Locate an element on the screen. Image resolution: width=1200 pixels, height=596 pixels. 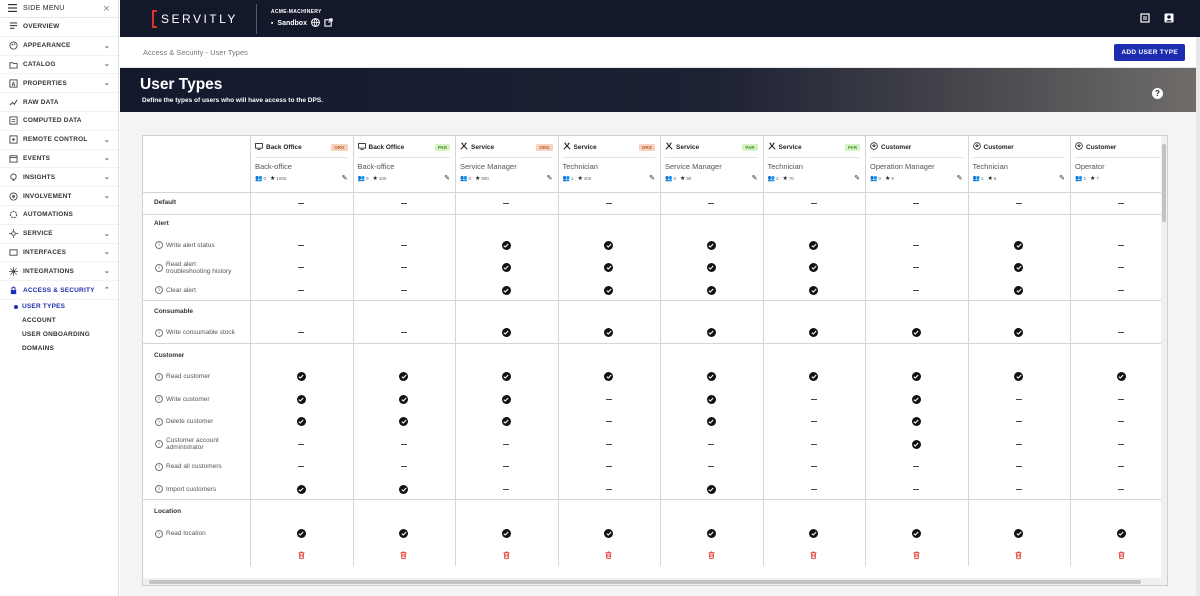
sidebar-item-appearance: APPEARANCE ⌄ is located at coordinates (59, 46).